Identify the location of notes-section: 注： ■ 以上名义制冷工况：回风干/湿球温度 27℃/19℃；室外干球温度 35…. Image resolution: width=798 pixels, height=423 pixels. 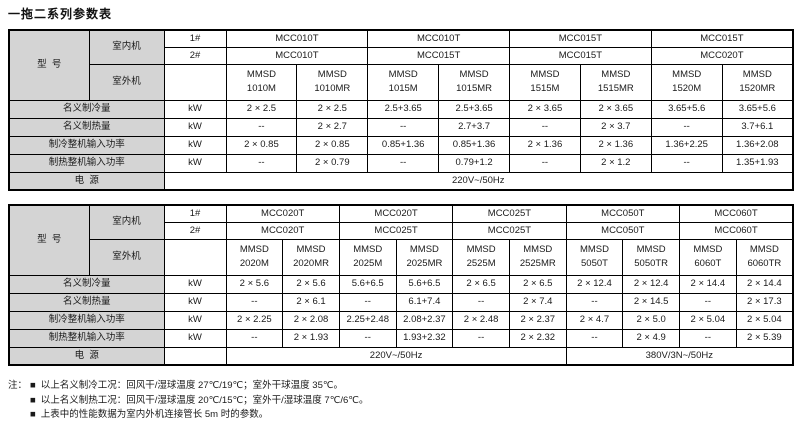
(401, 401).